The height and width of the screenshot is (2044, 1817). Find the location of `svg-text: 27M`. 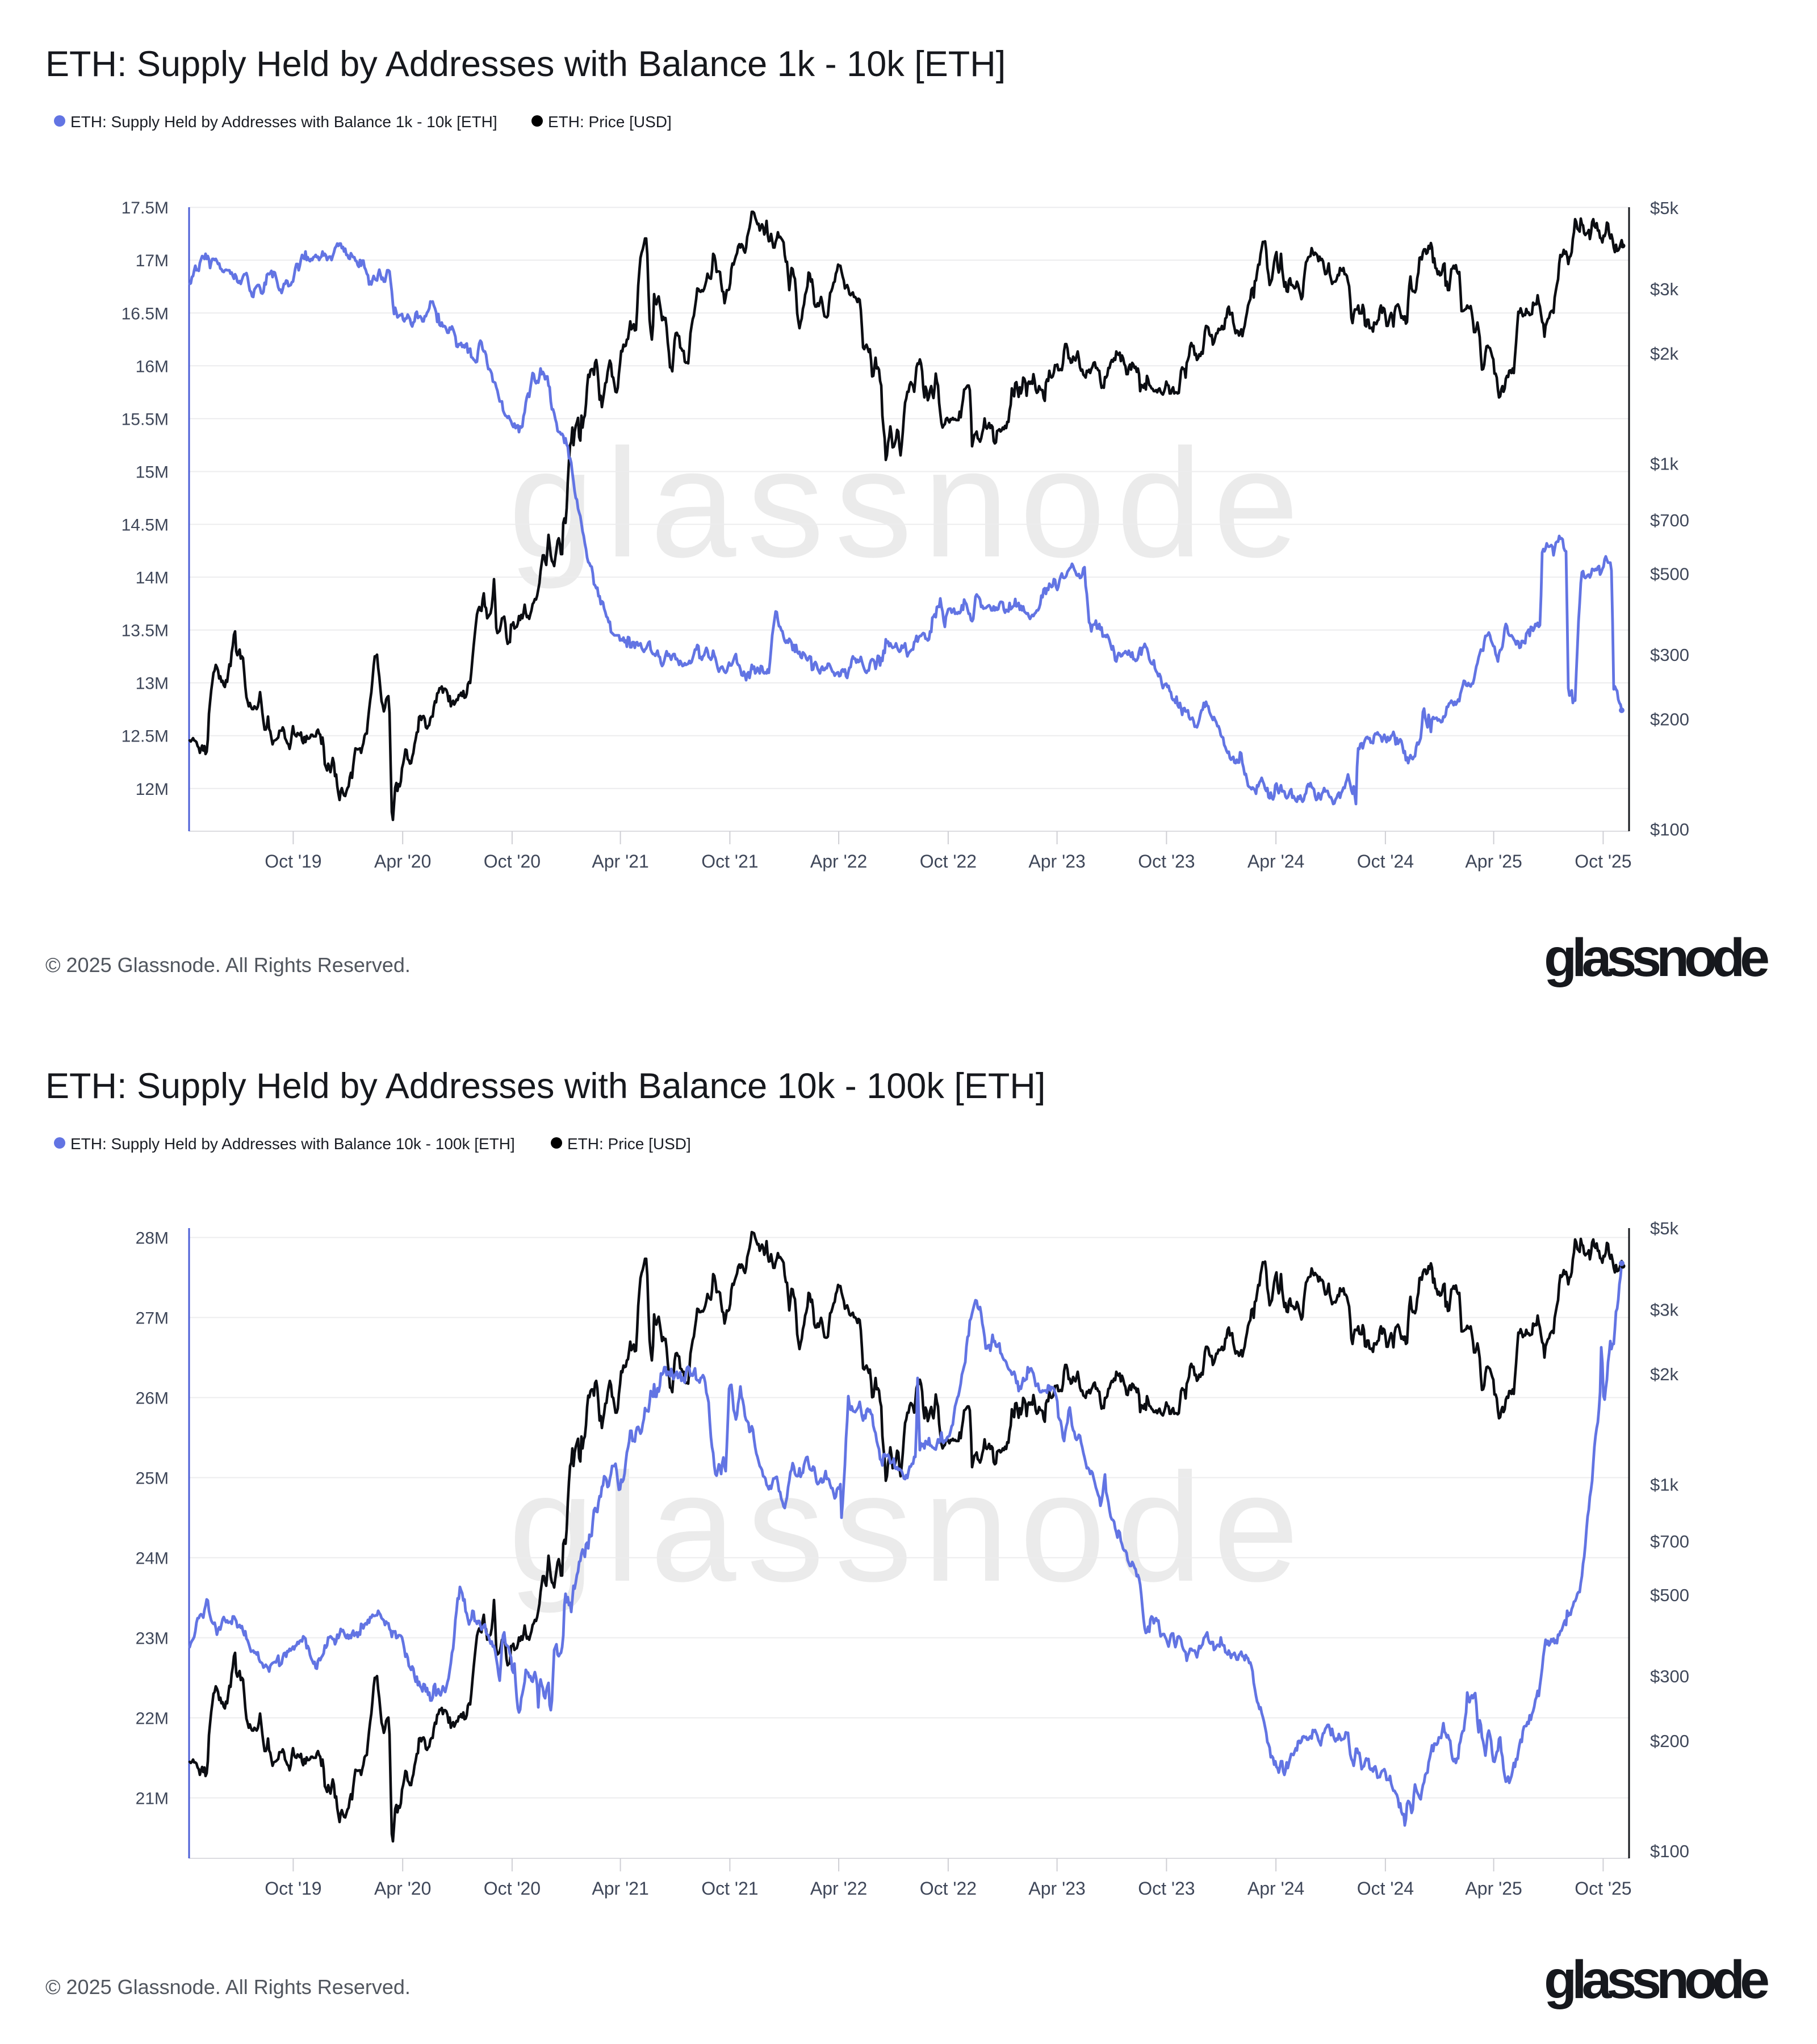

svg-text: 27M is located at coordinates (152, 1318).